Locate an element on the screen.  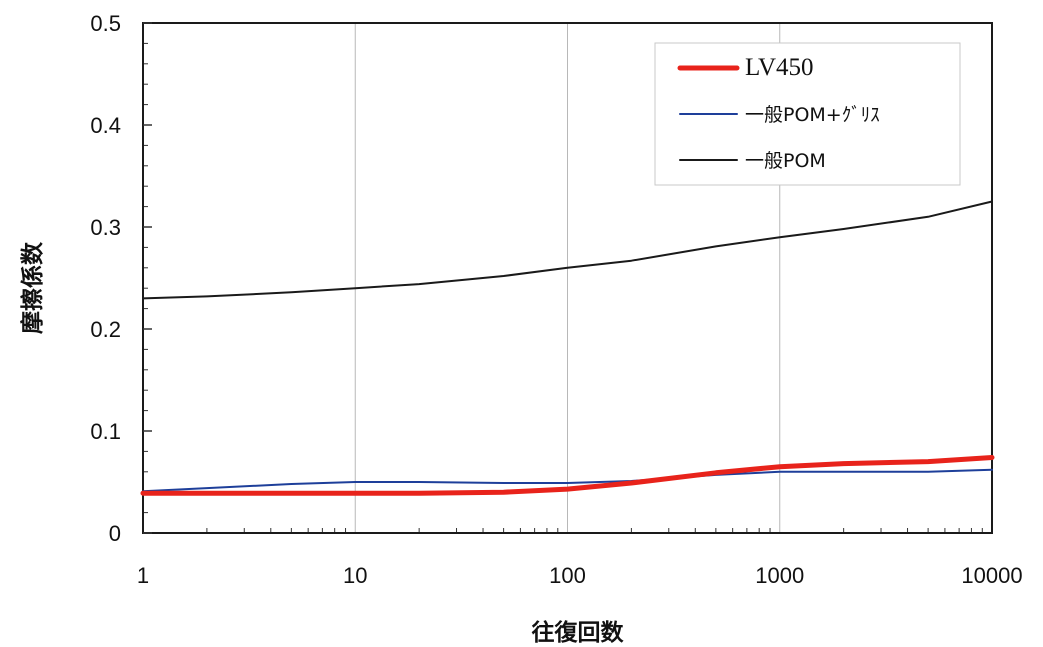
y-tick-label: 0.2 is located at coordinates (105, 329).